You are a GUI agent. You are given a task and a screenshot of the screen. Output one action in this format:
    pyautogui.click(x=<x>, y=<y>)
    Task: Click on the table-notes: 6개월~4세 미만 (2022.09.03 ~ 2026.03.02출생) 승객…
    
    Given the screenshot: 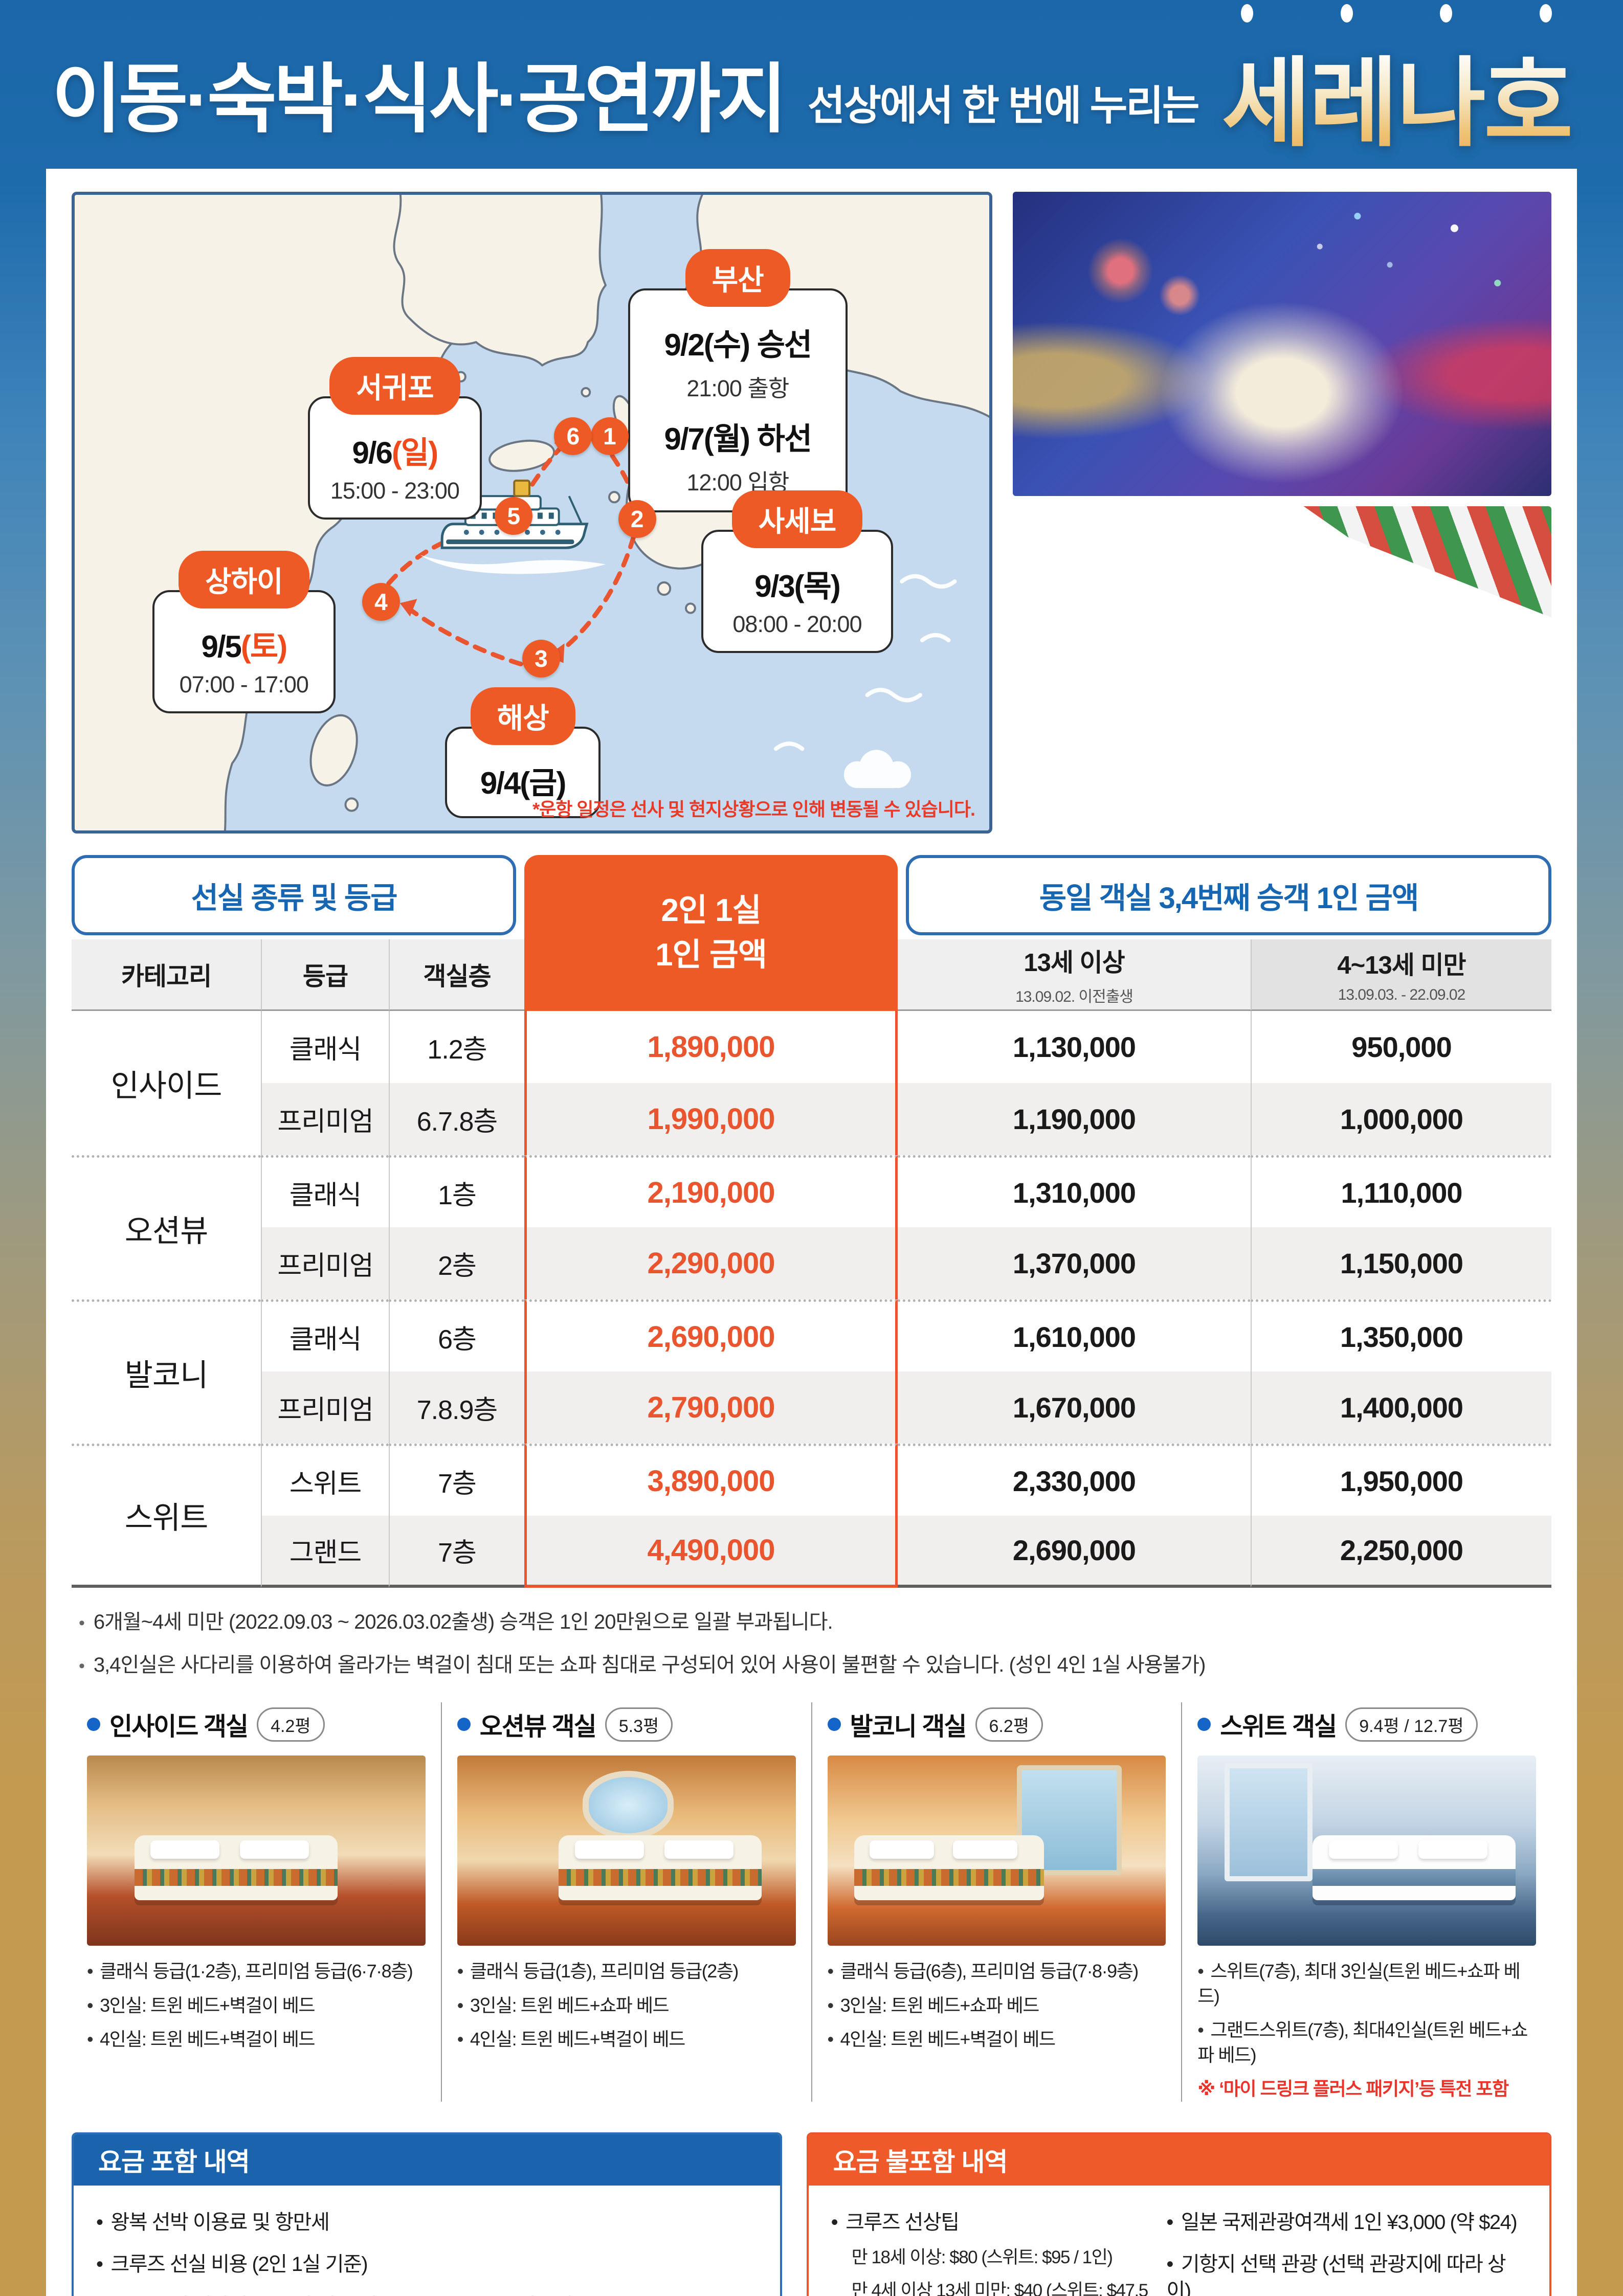 What is the action you would take?
    pyautogui.click(x=811, y=1642)
    